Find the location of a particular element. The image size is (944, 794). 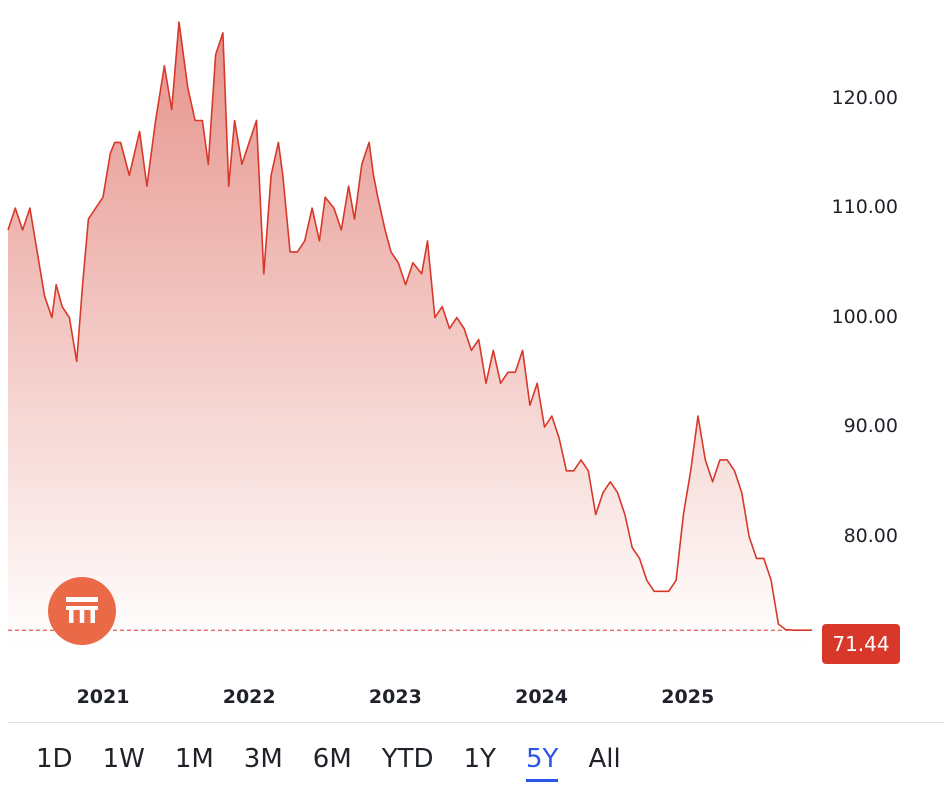

range-tab-ytd: YTD is located at coordinates (407, 759).